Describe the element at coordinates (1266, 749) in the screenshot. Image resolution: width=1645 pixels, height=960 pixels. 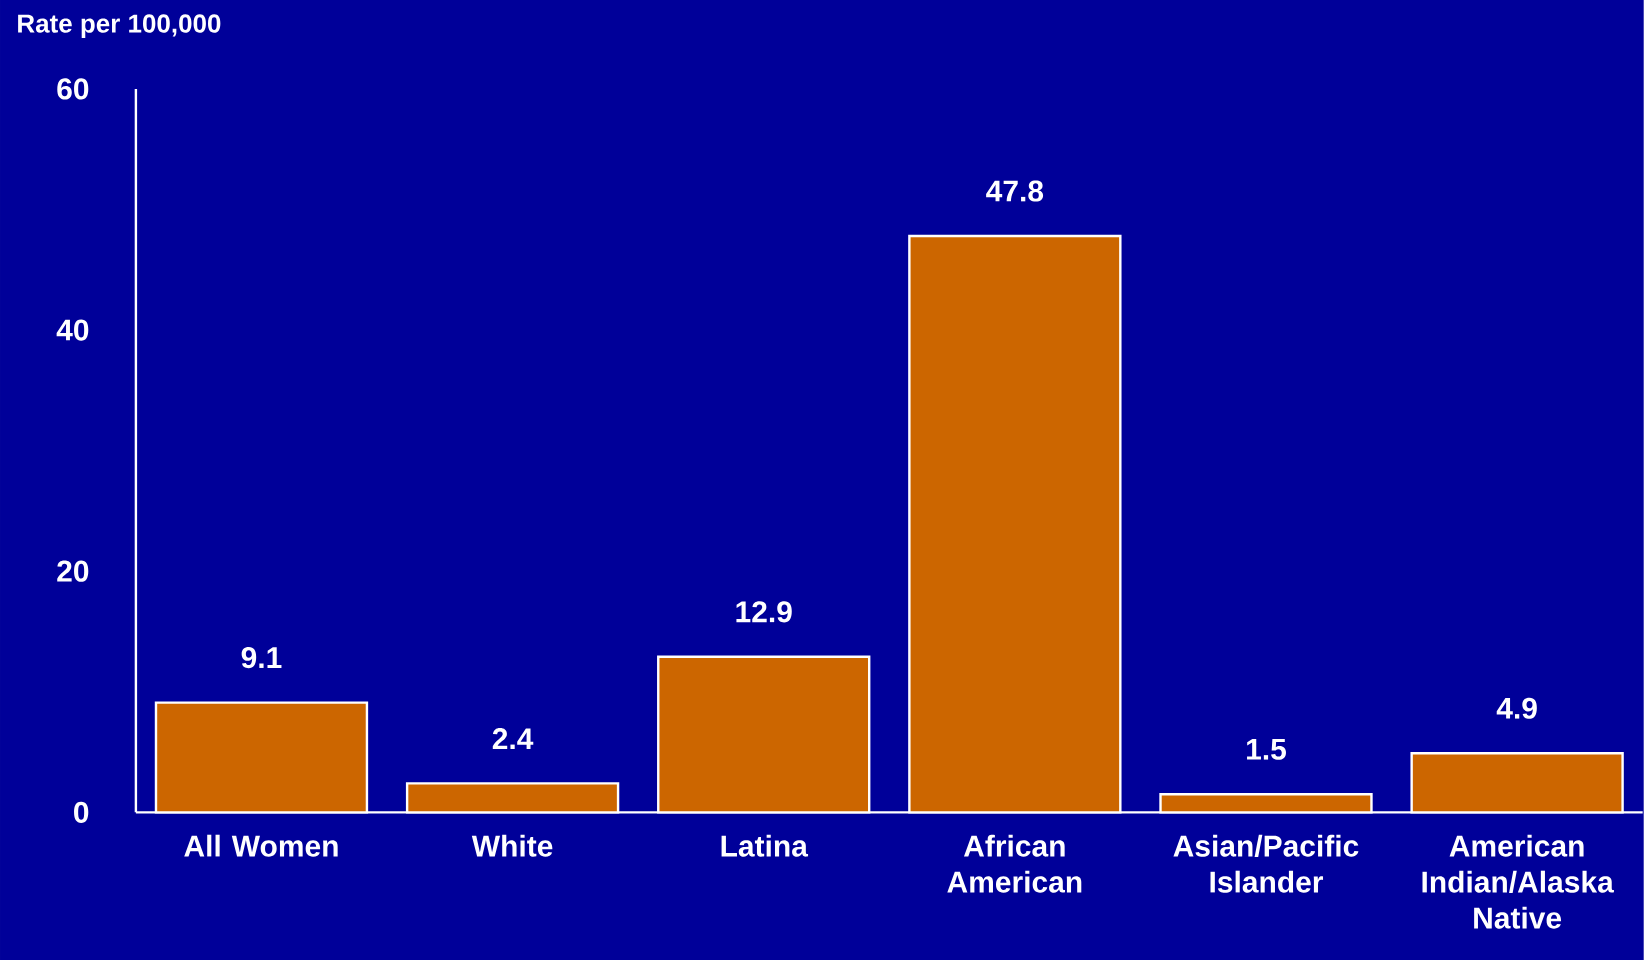
I see `data-label: 1.5` at that location.